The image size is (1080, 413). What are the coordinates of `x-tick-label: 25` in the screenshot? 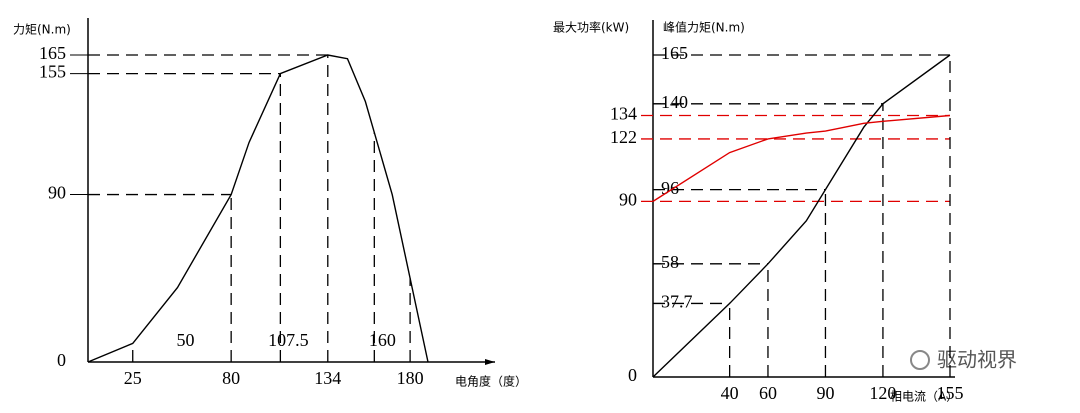 It's located at (133, 378).